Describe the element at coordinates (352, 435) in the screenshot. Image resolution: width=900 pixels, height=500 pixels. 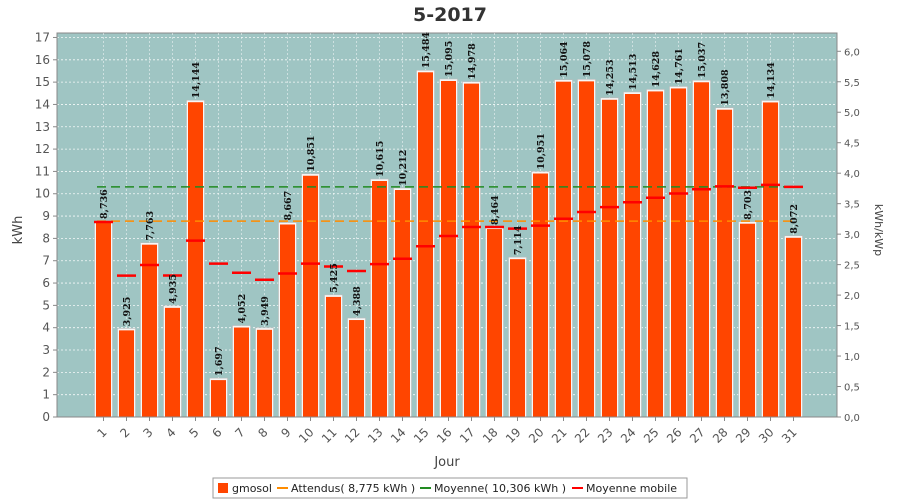
I see `x-tick-label: 12` at that location.